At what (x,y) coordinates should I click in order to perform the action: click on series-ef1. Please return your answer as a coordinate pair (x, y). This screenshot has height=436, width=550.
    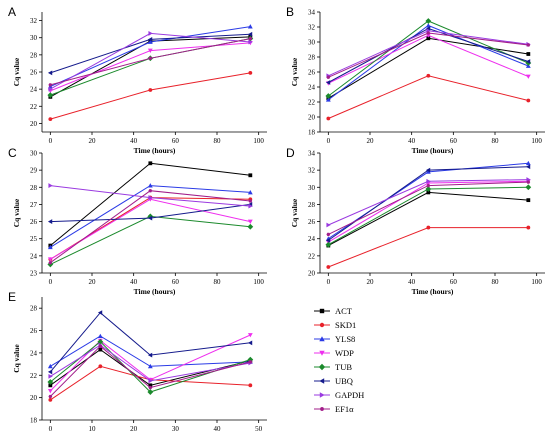
    Looking at the image, I should click on (428, 208).